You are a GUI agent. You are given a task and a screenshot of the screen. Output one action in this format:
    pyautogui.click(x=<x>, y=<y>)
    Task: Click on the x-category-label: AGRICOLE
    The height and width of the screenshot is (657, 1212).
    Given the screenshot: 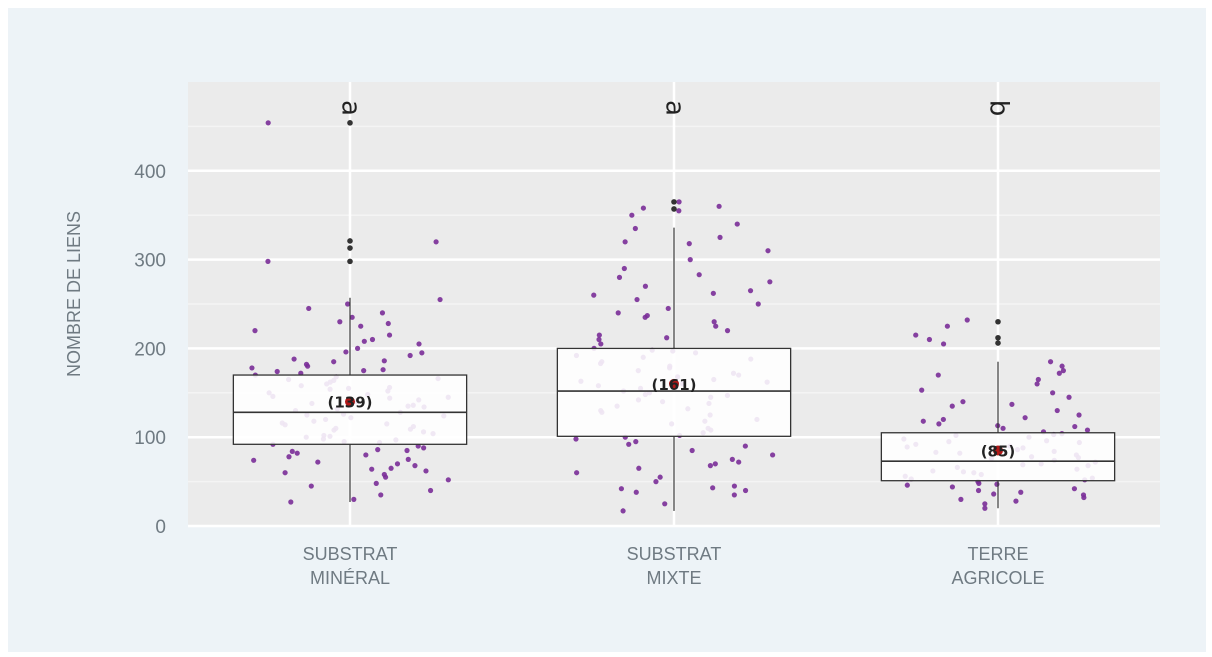 What is the action you would take?
    pyautogui.click(x=997, y=578)
    